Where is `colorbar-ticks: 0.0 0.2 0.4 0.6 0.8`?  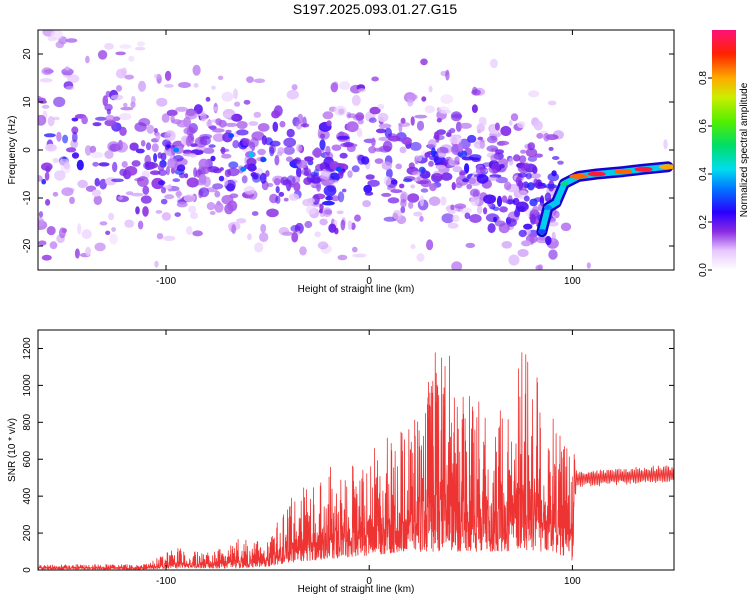
colorbar-ticks: 0.0 0.2 0.4 0.6 0.8 is located at coordinates (705, 174).